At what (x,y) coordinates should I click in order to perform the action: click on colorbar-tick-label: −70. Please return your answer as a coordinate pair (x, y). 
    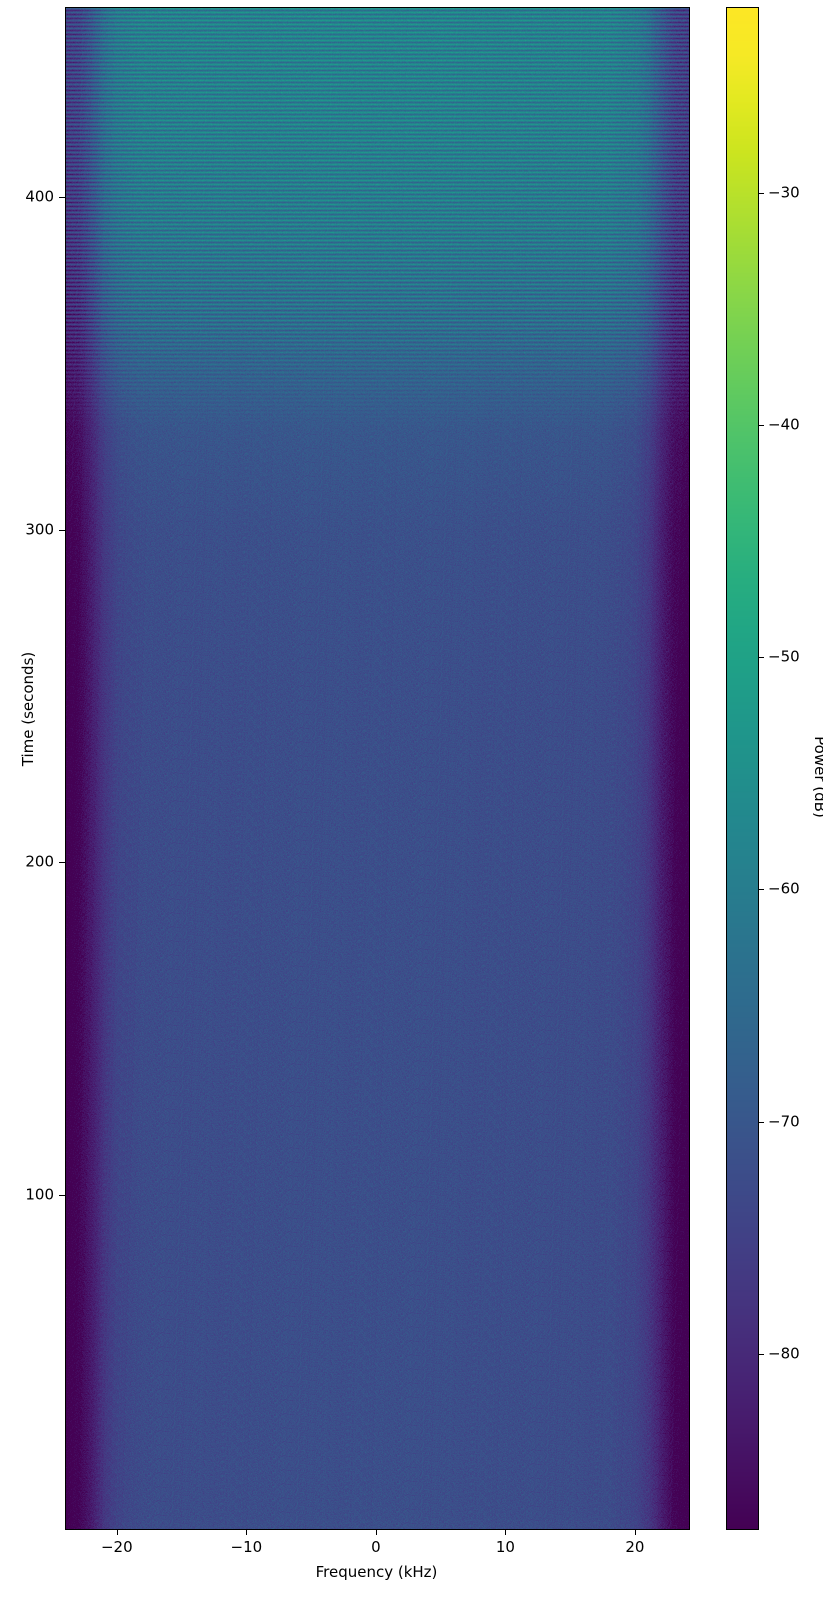
    Looking at the image, I should click on (784, 1121).